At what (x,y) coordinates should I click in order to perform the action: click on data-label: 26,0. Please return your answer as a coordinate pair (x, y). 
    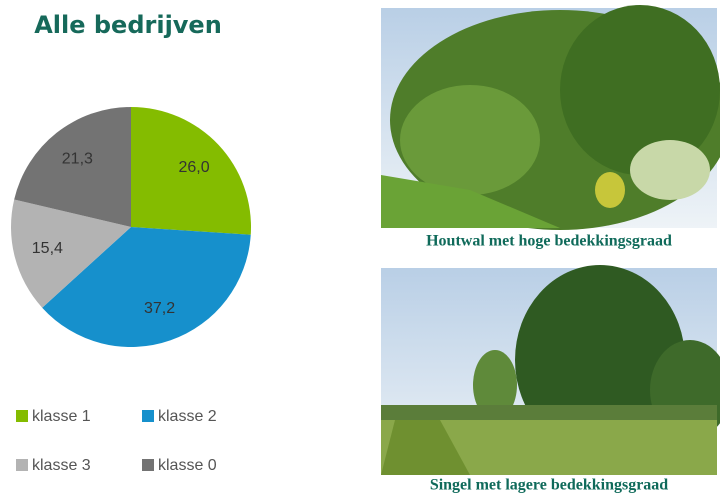
    Looking at the image, I should click on (193, 167).